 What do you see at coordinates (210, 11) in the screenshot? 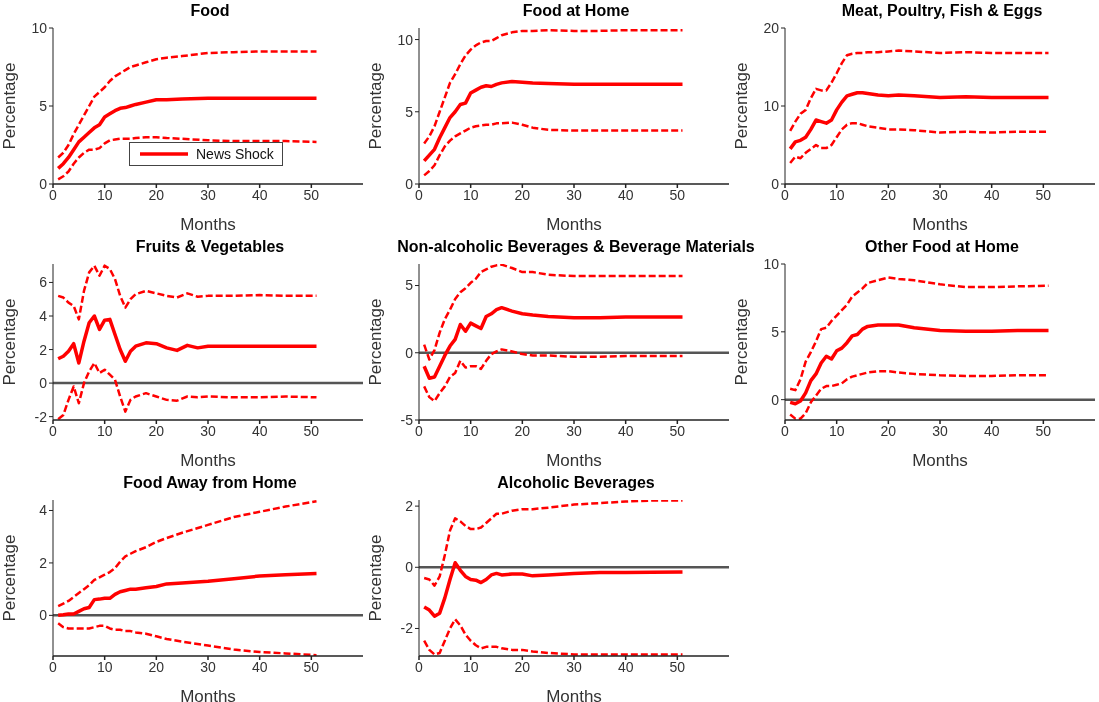
I see `chart-title: Food` at bounding box center [210, 11].